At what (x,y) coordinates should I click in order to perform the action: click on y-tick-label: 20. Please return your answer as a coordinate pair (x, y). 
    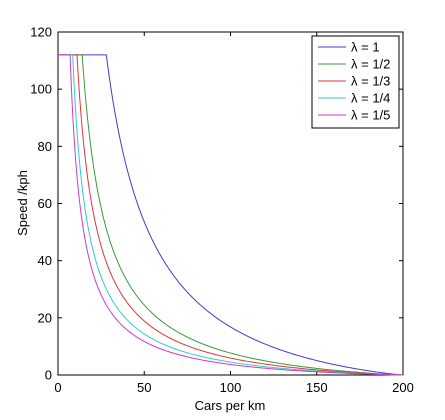
    Looking at the image, I should click on (45, 317).